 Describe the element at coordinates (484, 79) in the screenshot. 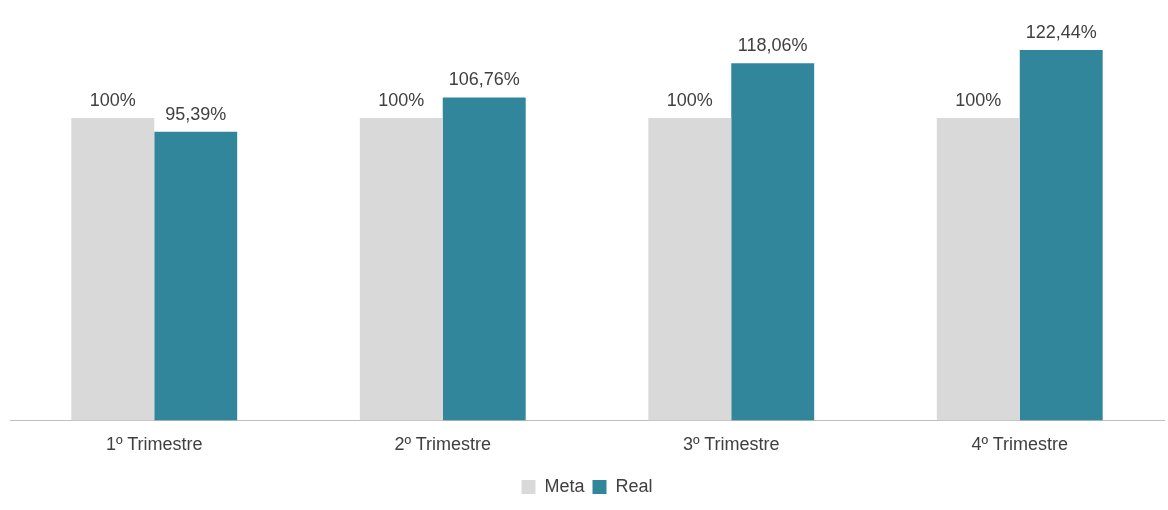

I see `data-label: 106,76%` at that location.